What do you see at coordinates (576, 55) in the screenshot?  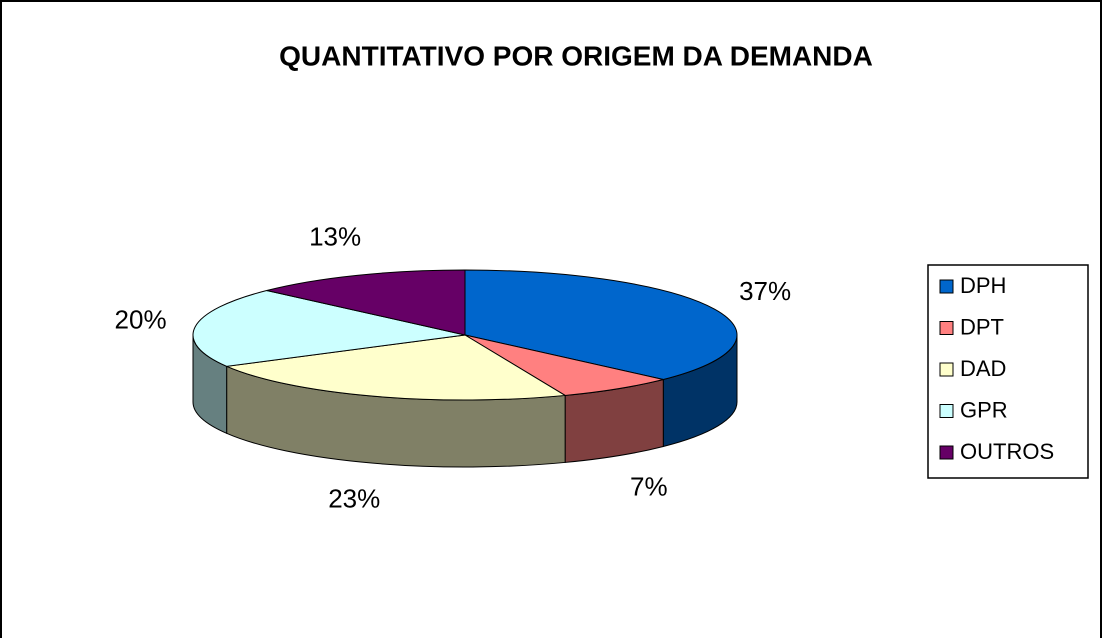 I see `chart-title: QUANTITATIVO POR ORIGEM DA DEMANDA` at bounding box center [576, 55].